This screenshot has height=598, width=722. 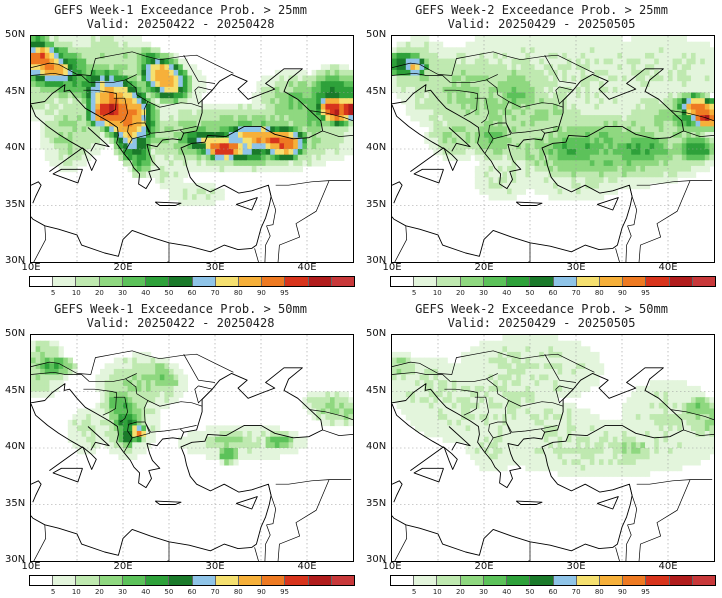 I want to click on lon-label: 10E, so click(x=31, y=267).